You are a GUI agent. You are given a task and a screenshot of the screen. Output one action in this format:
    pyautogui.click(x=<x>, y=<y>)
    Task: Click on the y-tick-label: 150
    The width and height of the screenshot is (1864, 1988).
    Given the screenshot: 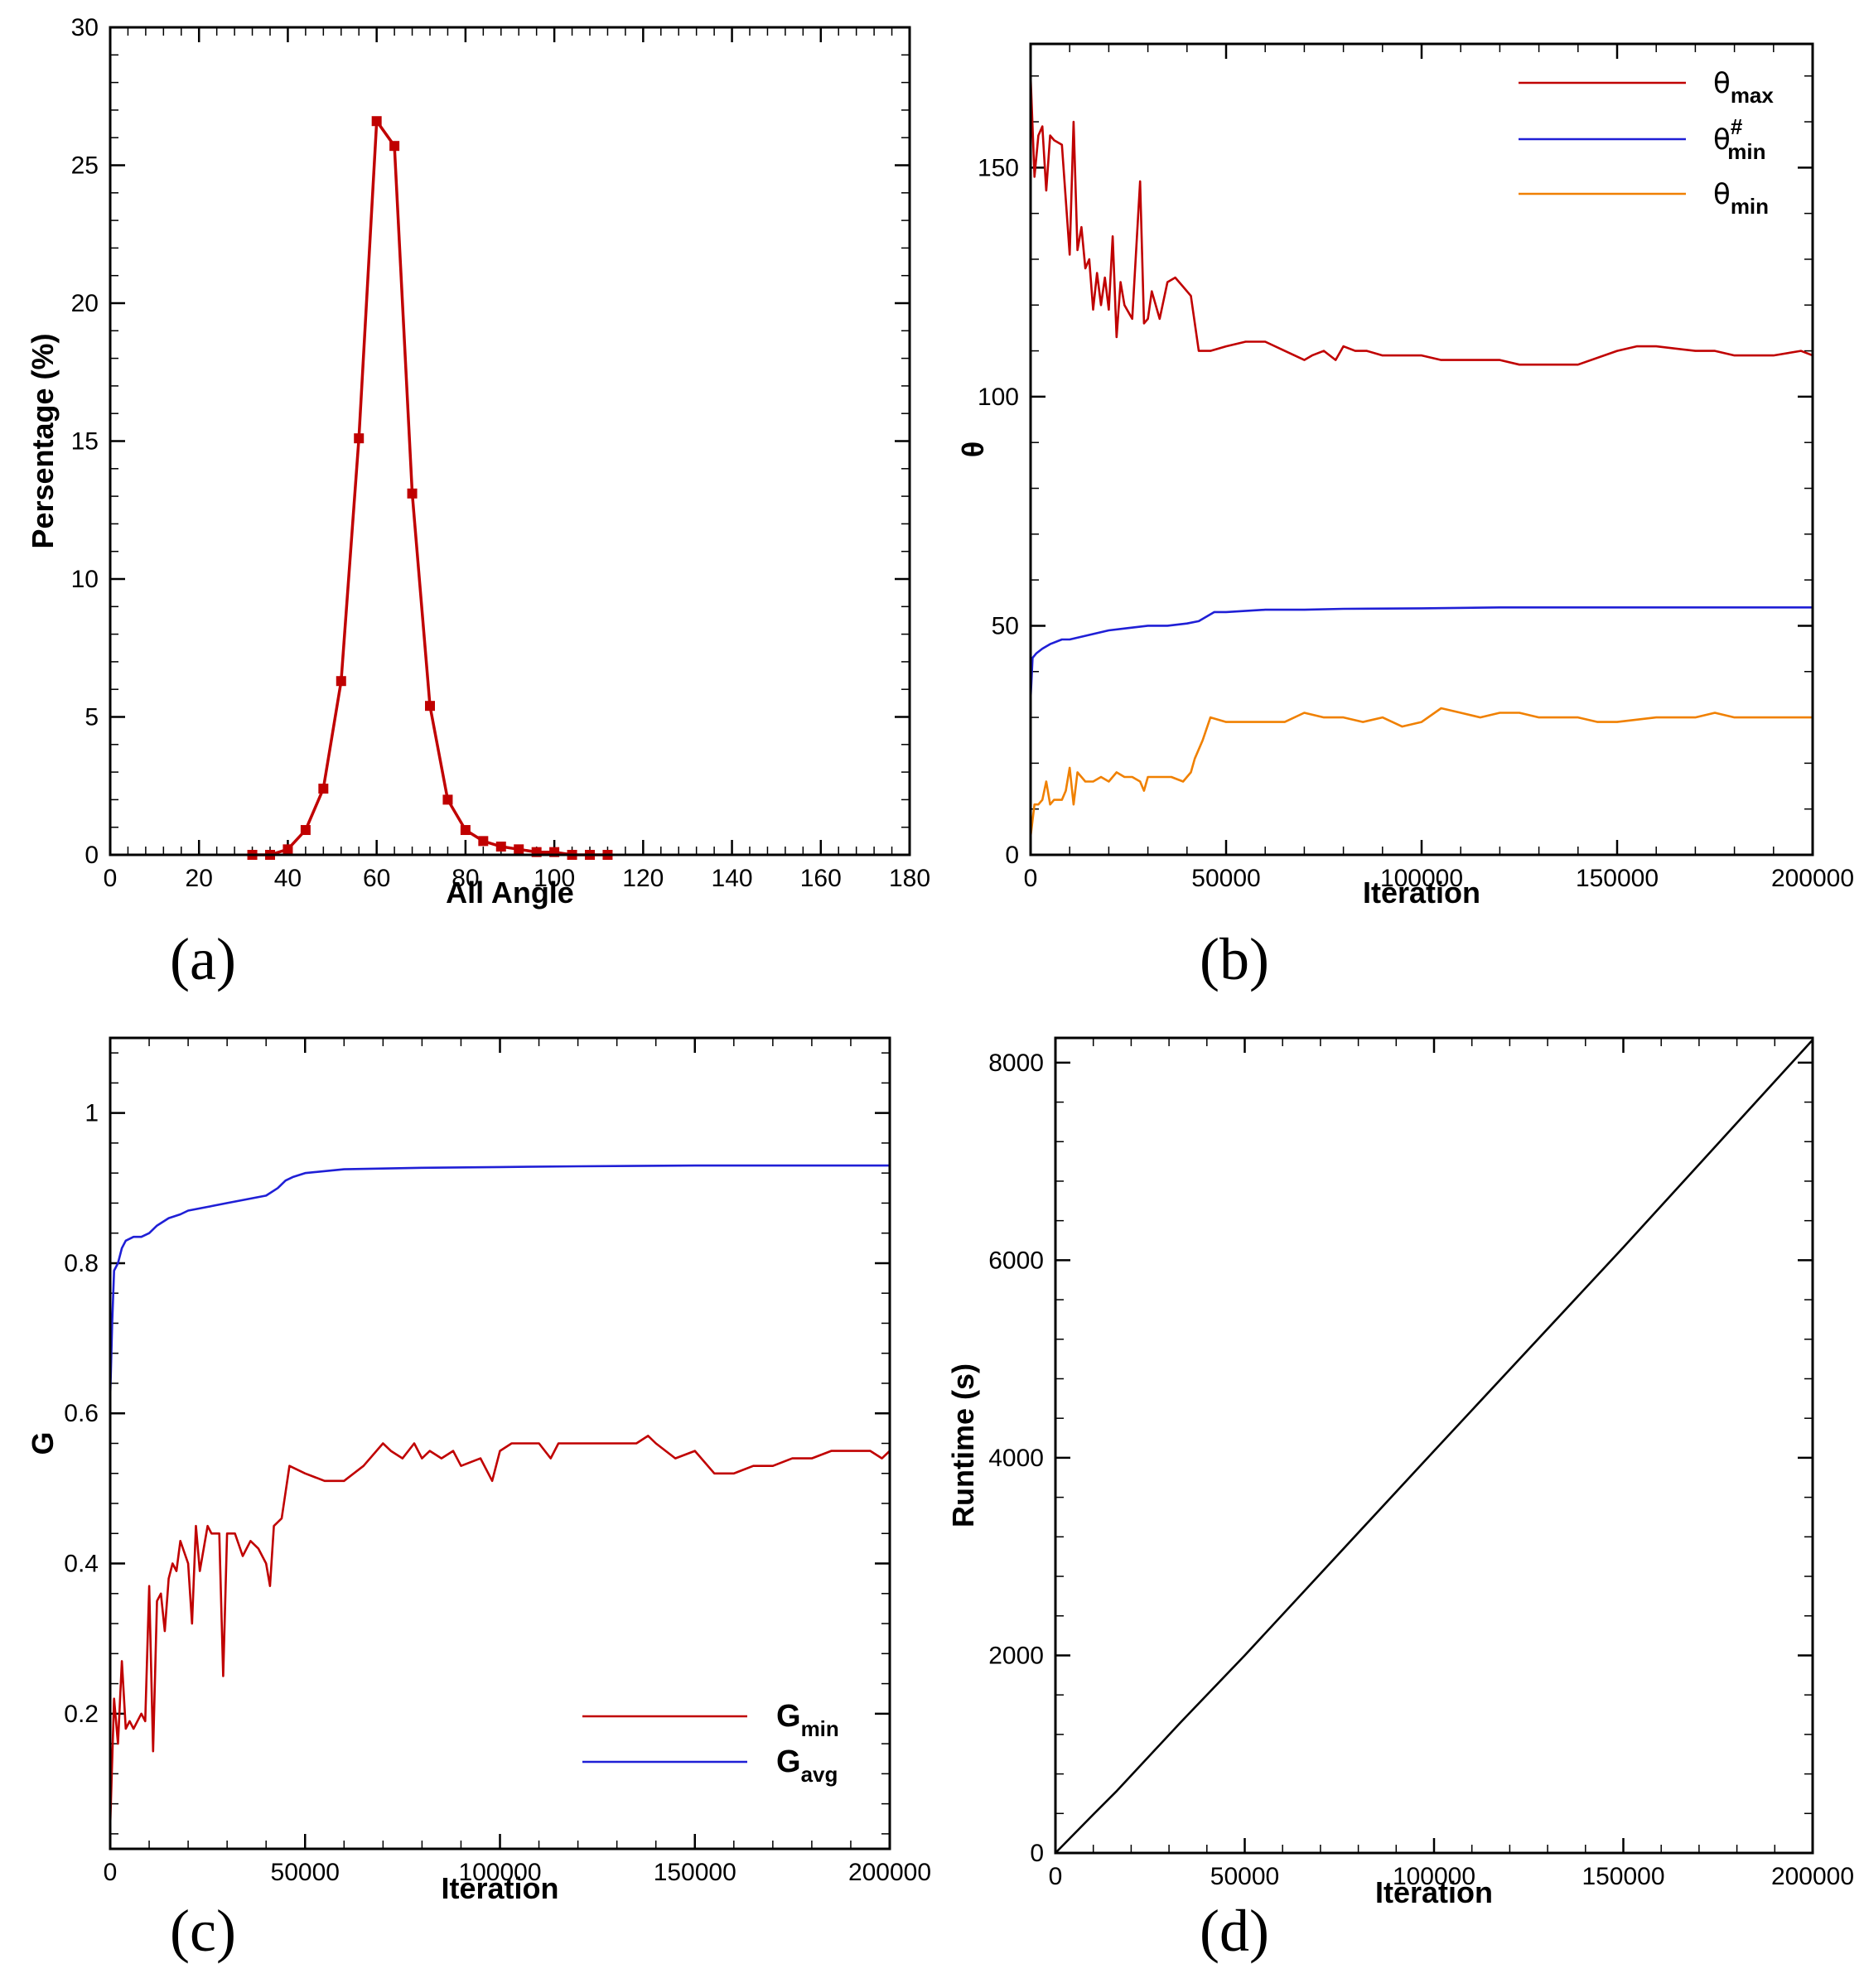 What is the action you would take?
    pyautogui.click(x=998, y=167)
    